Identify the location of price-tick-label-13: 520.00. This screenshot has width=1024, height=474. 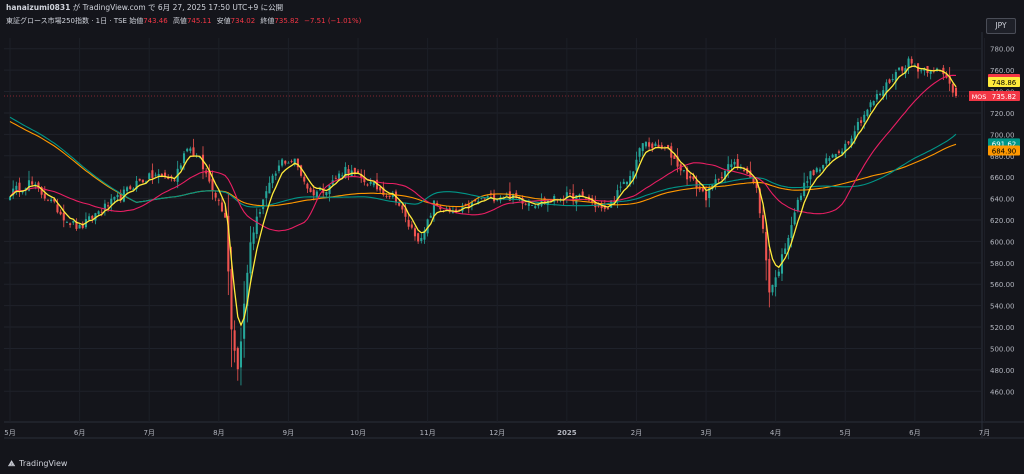
(1002, 328).